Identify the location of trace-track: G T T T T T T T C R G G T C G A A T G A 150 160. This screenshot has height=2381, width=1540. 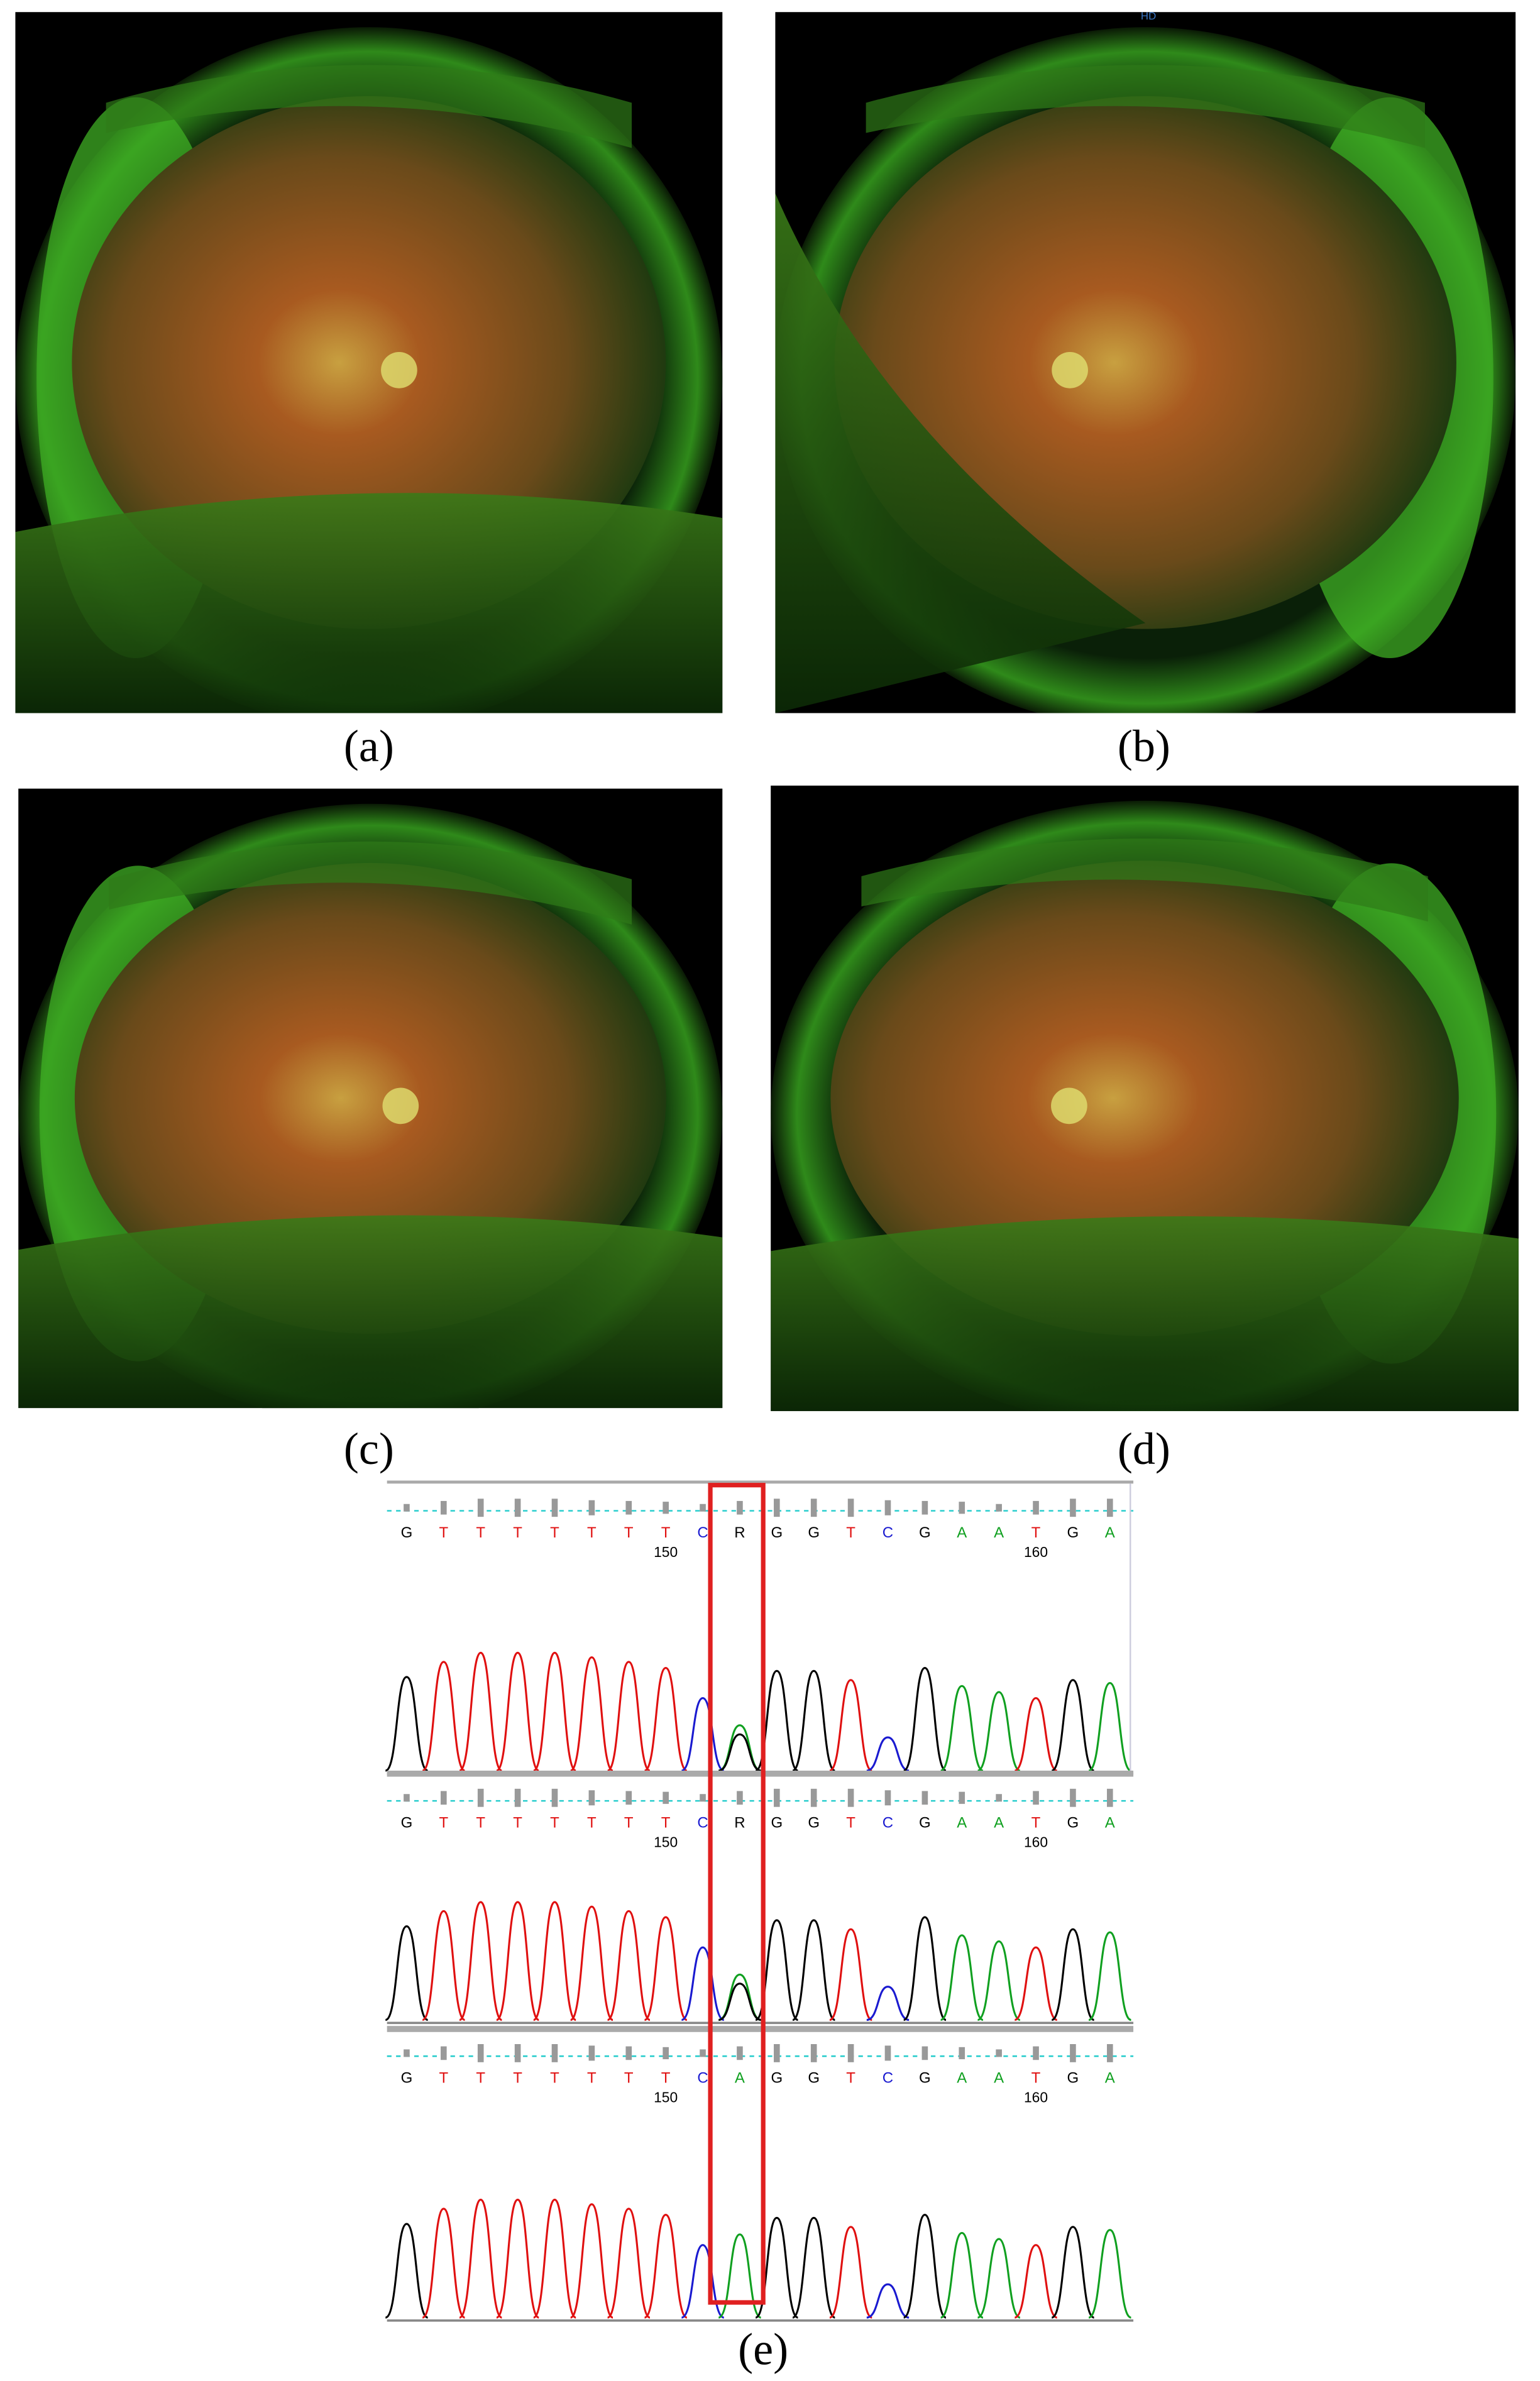
(759, 1628).